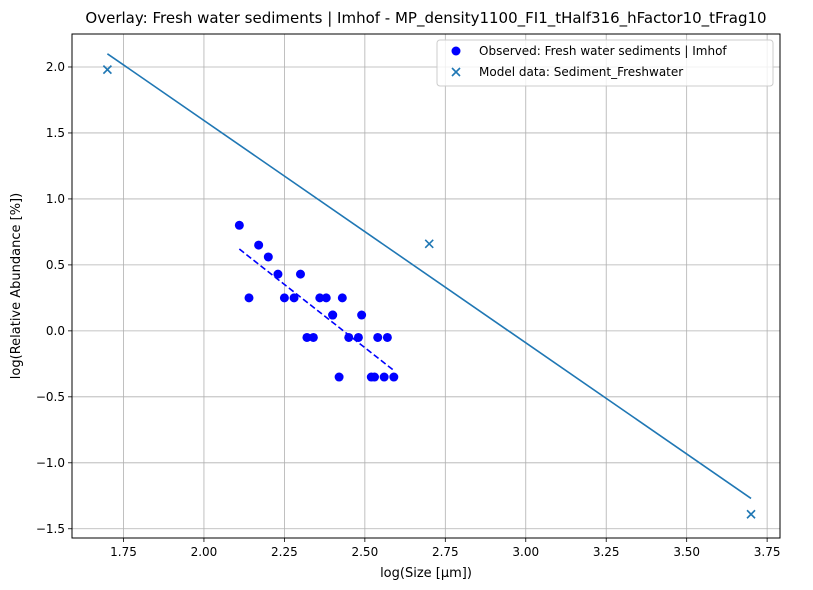 The width and height of the screenshot is (813, 590). What do you see at coordinates (445, 552) in the screenshot?
I see `x-tick-label: 2.75` at bounding box center [445, 552].